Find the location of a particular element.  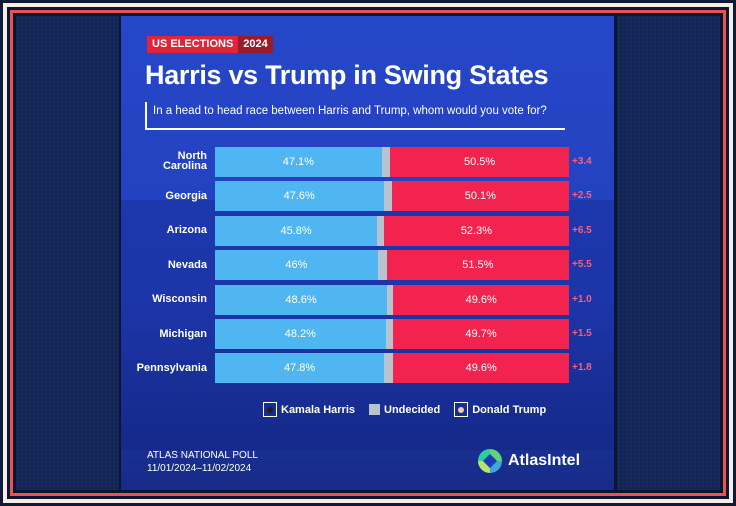

trump-photo-icon is located at coordinates (461, 409).